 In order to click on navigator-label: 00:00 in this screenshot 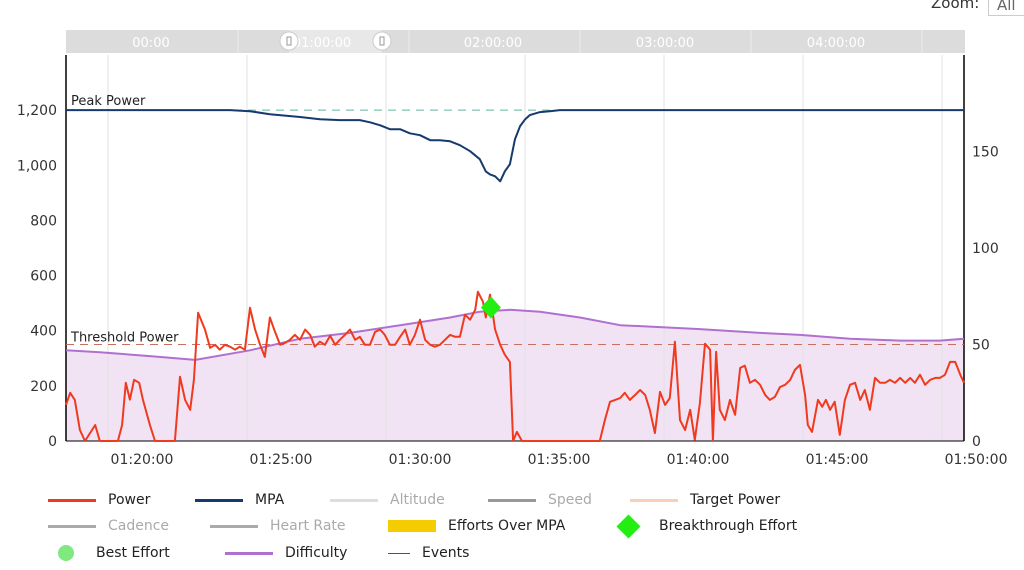, I will do `click(150, 43)`.